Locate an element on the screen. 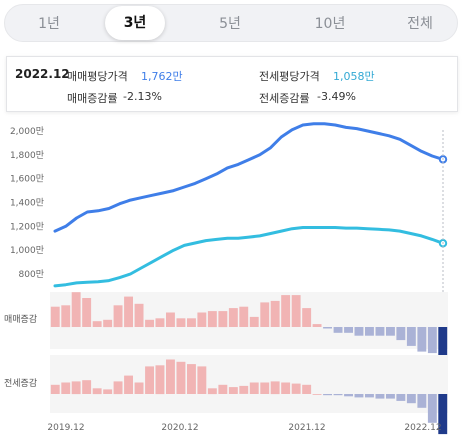 This screenshot has height=448, width=464. x-tick-label: 2022.12 is located at coordinates (422, 428).